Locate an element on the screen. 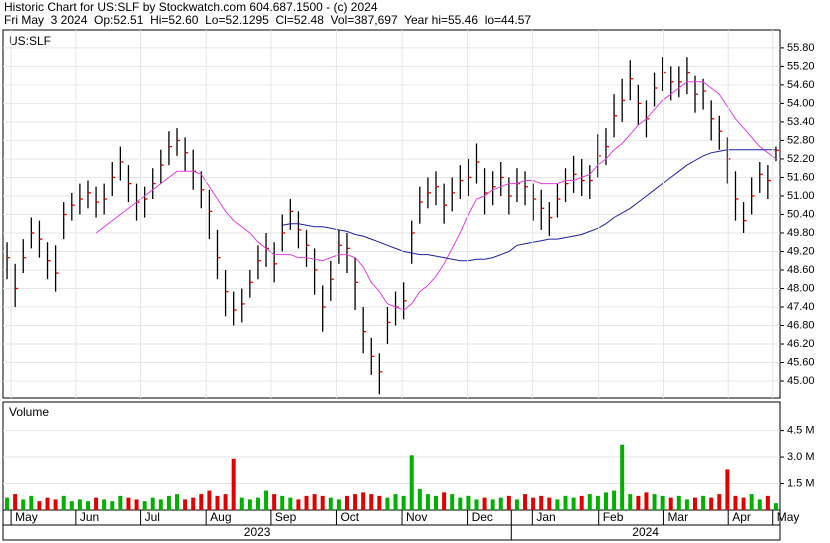 This screenshot has width=830, height=543. x-tick-label: Mar is located at coordinates (677, 517).